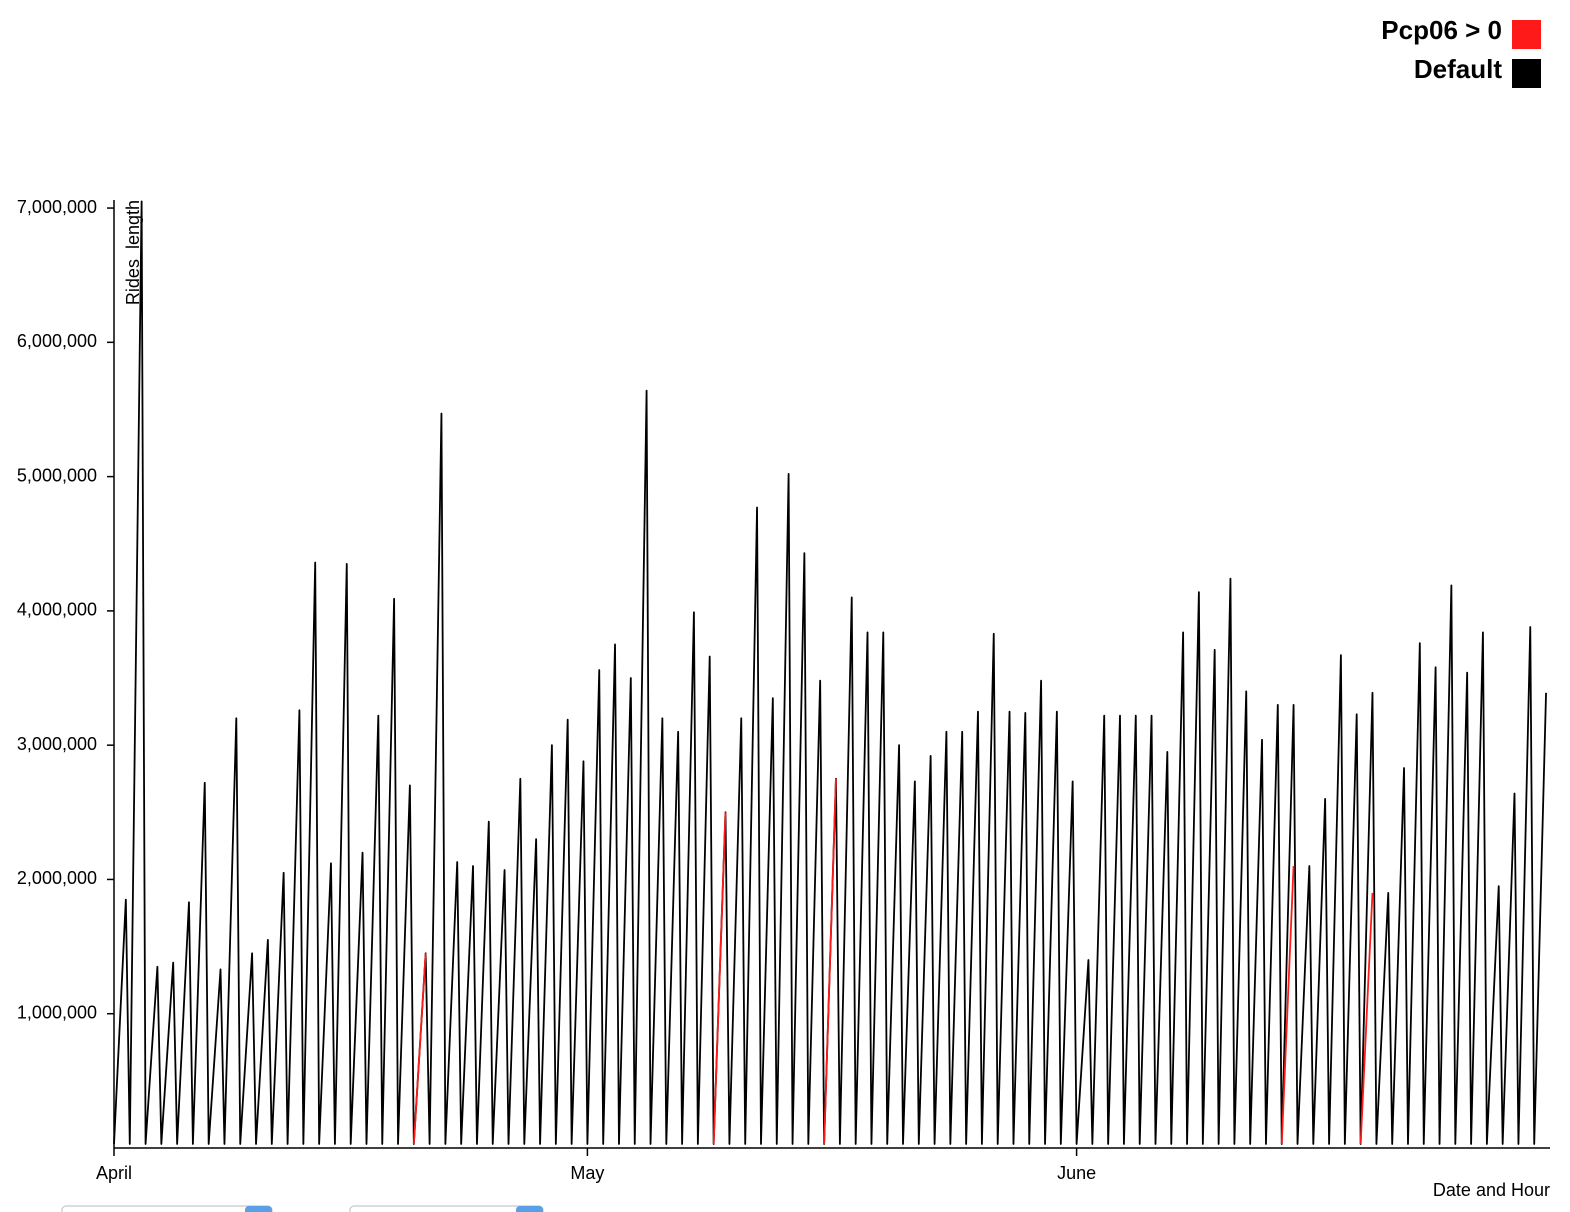 This screenshot has height=1212, width=1570. Describe the element at coordinates (1441, 30) in the screenshot. I see `legend-label: Pcp06 > 0` at that location.